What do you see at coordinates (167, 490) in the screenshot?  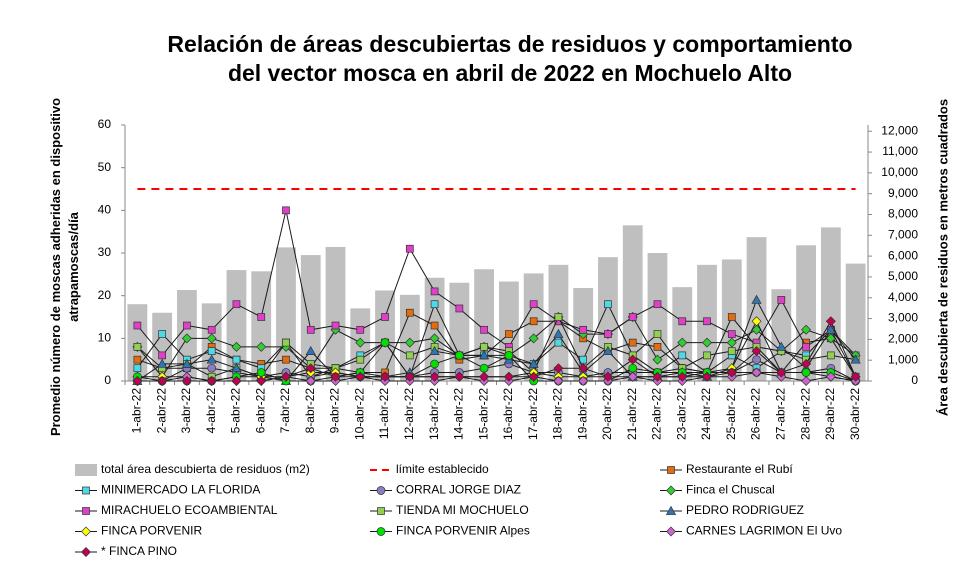 I see `legend-item: MINIMERCADO LA FLORIDA` at bounding box center [167, 490].